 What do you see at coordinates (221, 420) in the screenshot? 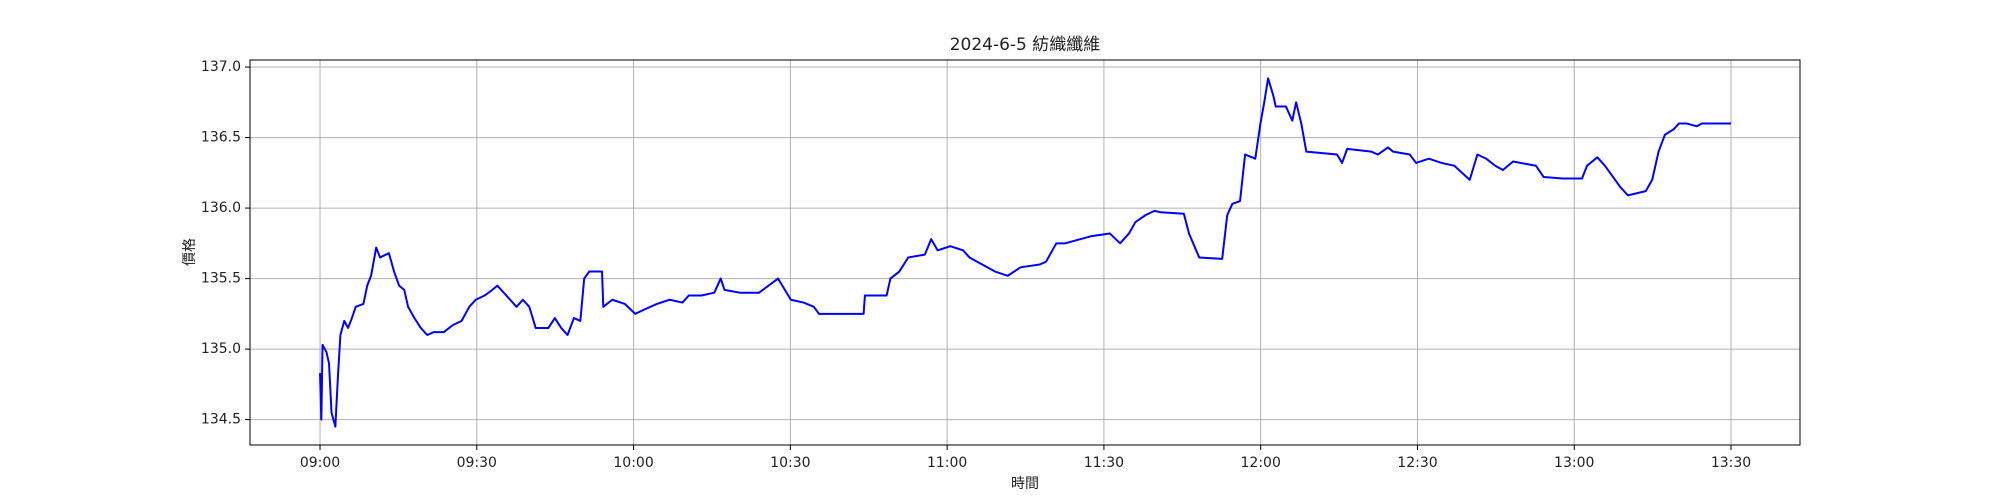
I see `y-tick-label: 134.5` at bounding box center [221, 420].